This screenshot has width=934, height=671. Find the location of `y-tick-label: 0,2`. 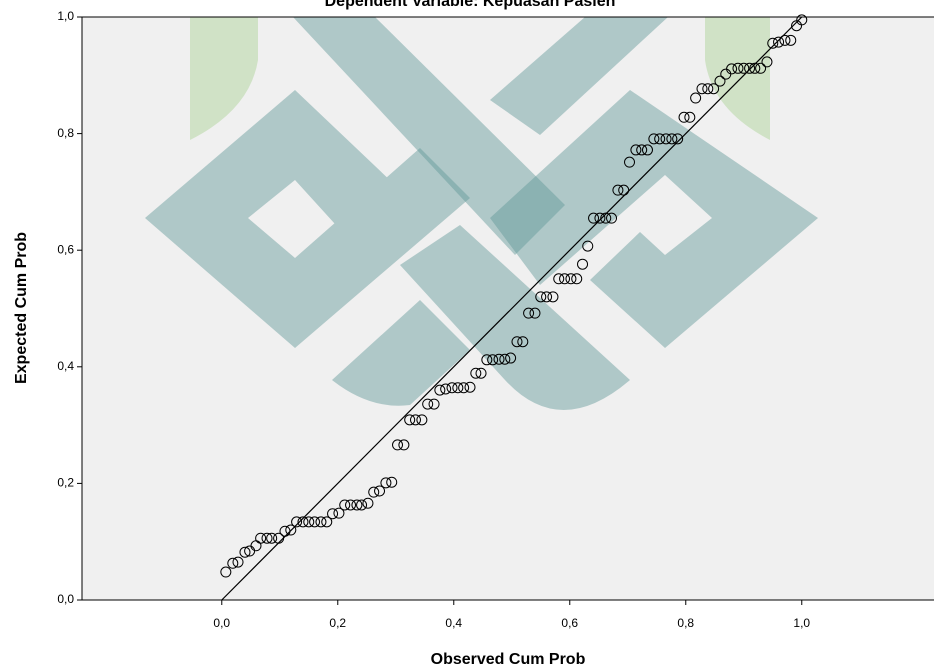

y-tick-label: 0,2 is located at coordinates (65, 483).